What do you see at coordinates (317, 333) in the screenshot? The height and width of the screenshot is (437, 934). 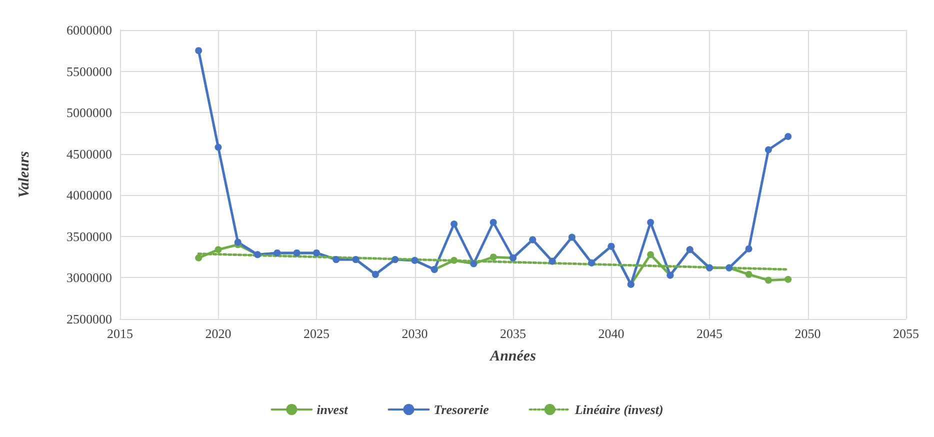 I see `x-tick-label: 2025` at bounding box center [317, 333].